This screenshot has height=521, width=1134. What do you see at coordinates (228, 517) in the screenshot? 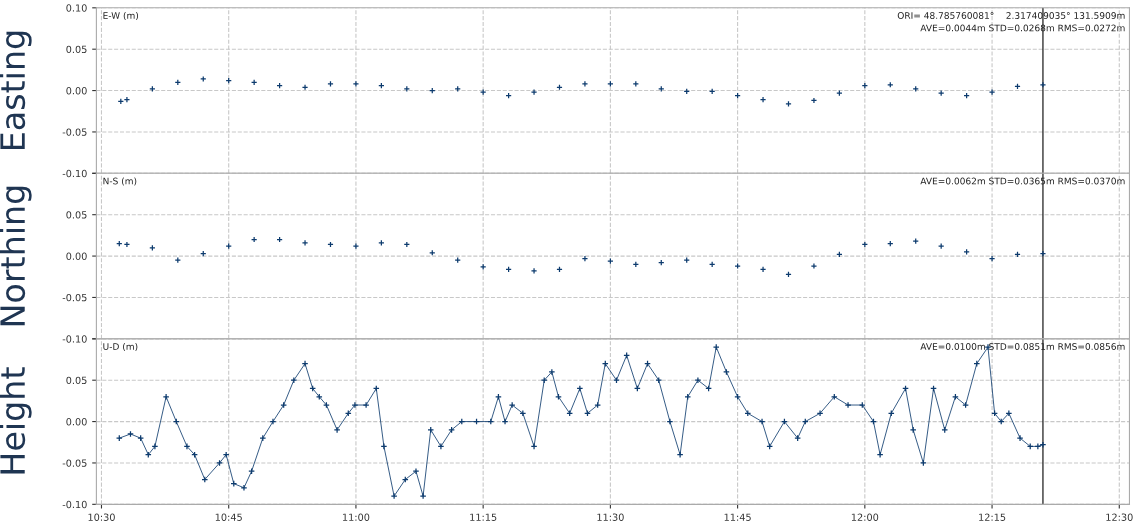
I see `x-tick-label: 10:45` at bounding box center [228, 517].